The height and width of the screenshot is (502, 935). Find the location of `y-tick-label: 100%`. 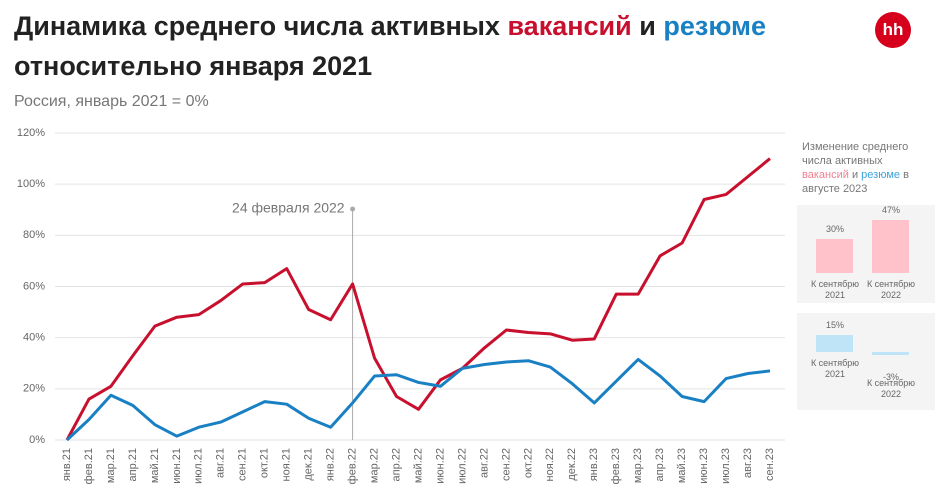

y-tick-label: 100% is located at coordinates (31, 184).